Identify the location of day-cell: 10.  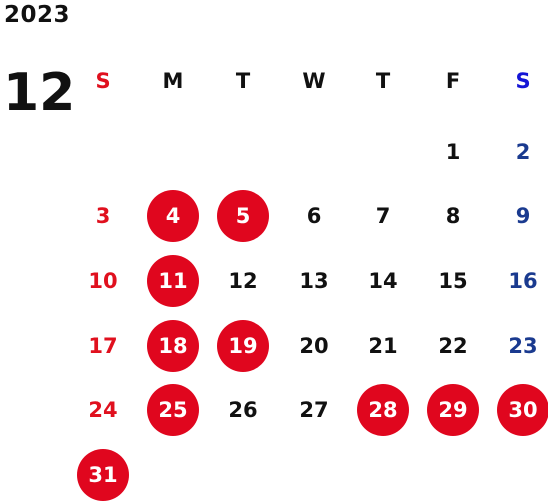
(103, 281).